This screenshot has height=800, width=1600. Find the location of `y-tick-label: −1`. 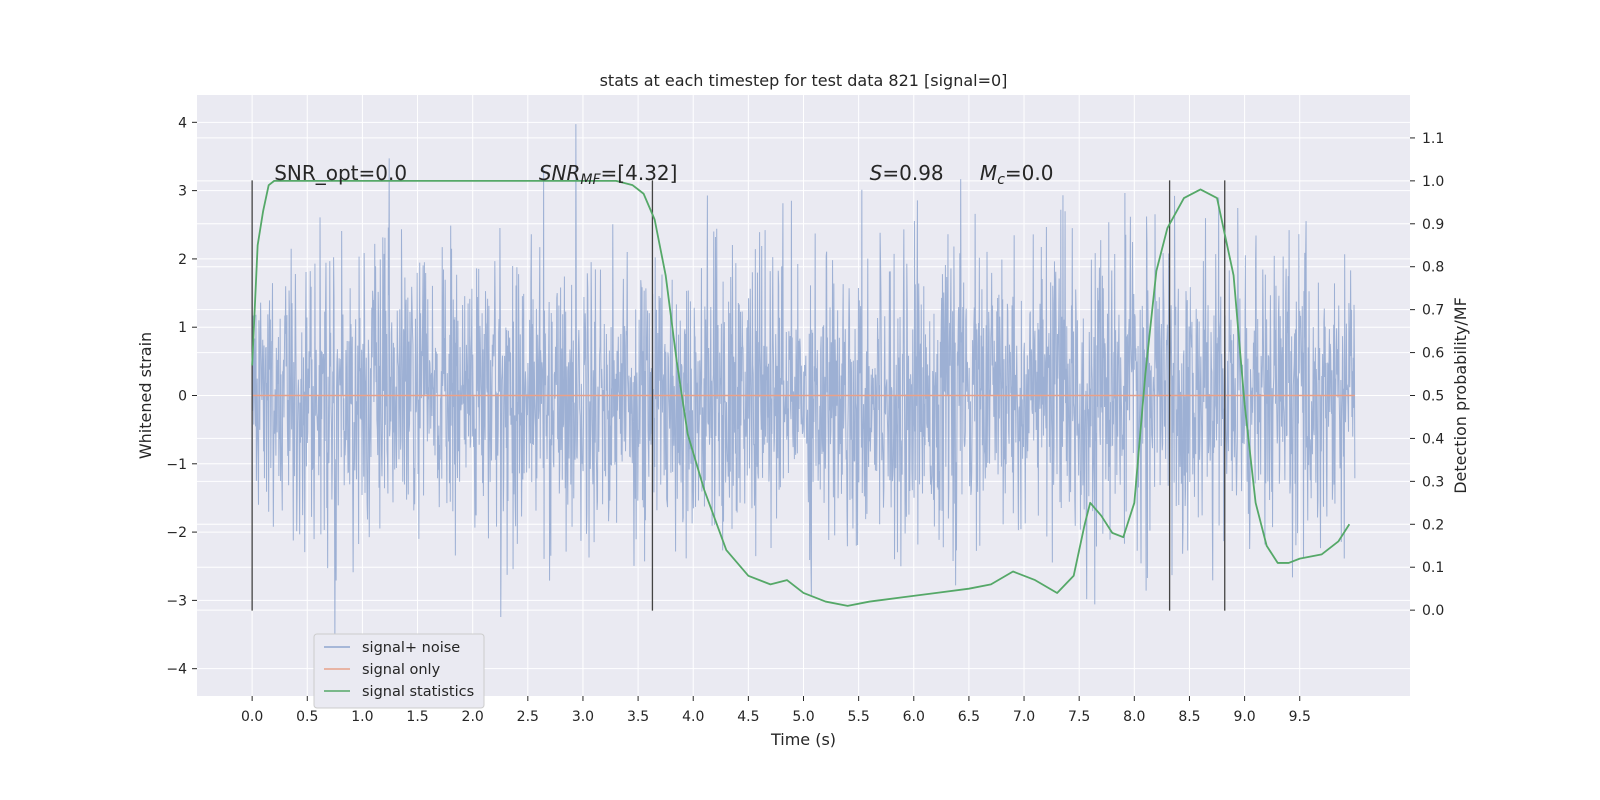

y-tick-label: −1 is located at coordinates (176, 465).